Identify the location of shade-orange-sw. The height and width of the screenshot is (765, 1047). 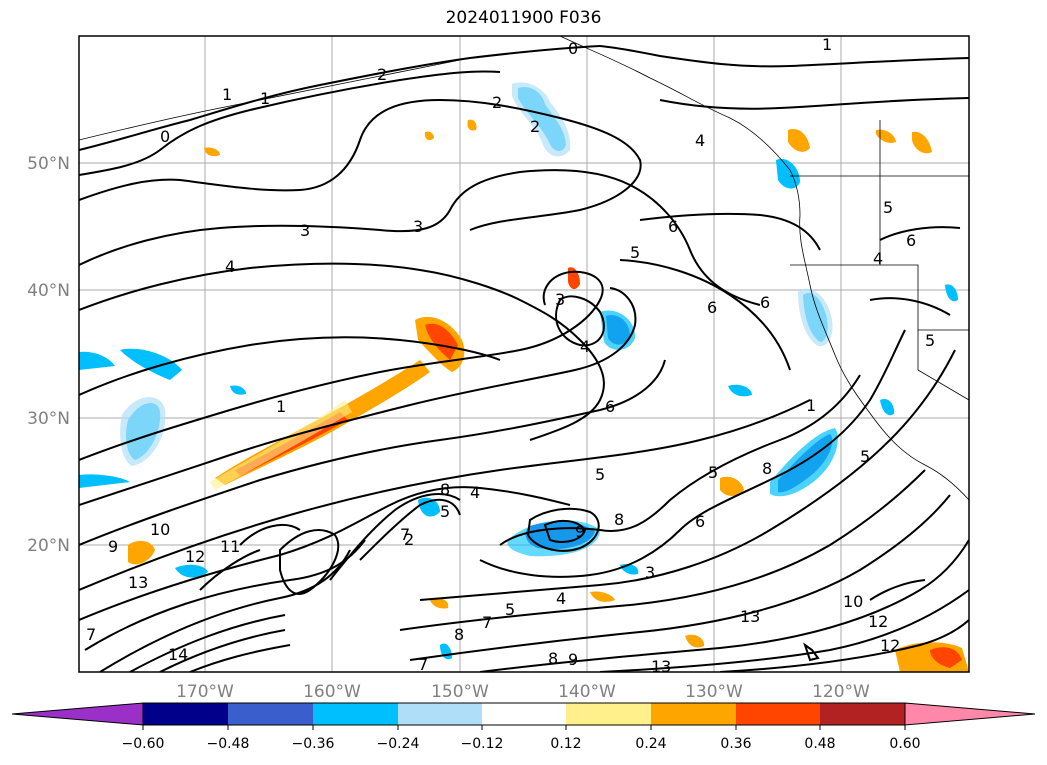
(141, 552).